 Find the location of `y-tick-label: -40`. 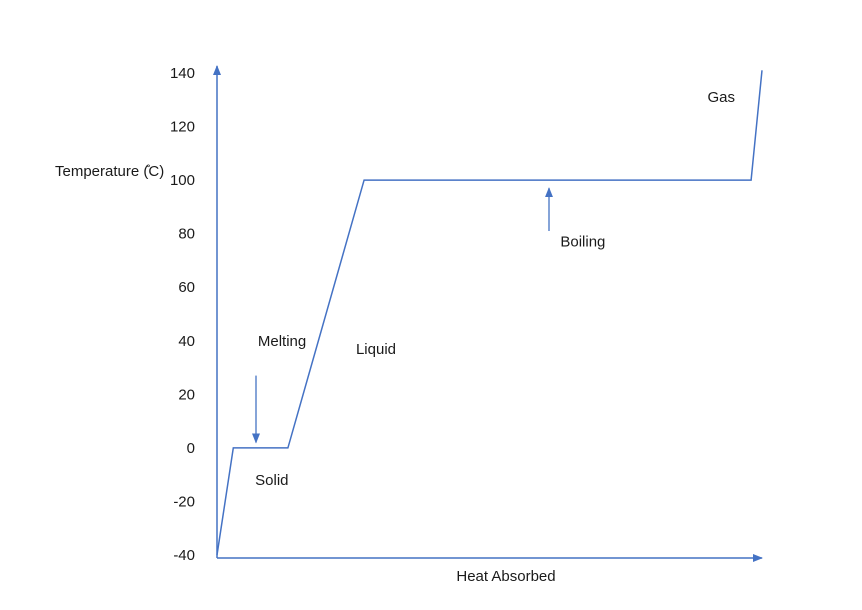

y-tick-label: -40 is located at coordinates (184, 555).